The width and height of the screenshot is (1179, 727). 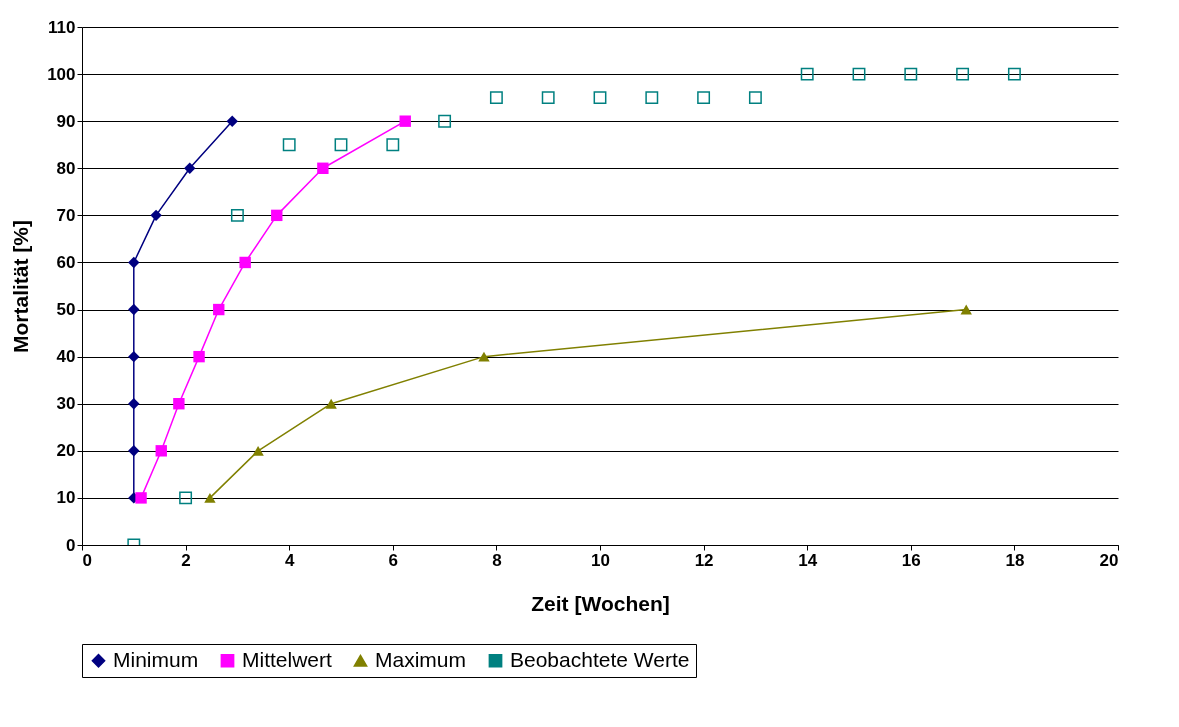 What do you see at coordinates (66, 215) in the screenshot?
I see `y-tick-label: 70` at bounding box center [66, 215].